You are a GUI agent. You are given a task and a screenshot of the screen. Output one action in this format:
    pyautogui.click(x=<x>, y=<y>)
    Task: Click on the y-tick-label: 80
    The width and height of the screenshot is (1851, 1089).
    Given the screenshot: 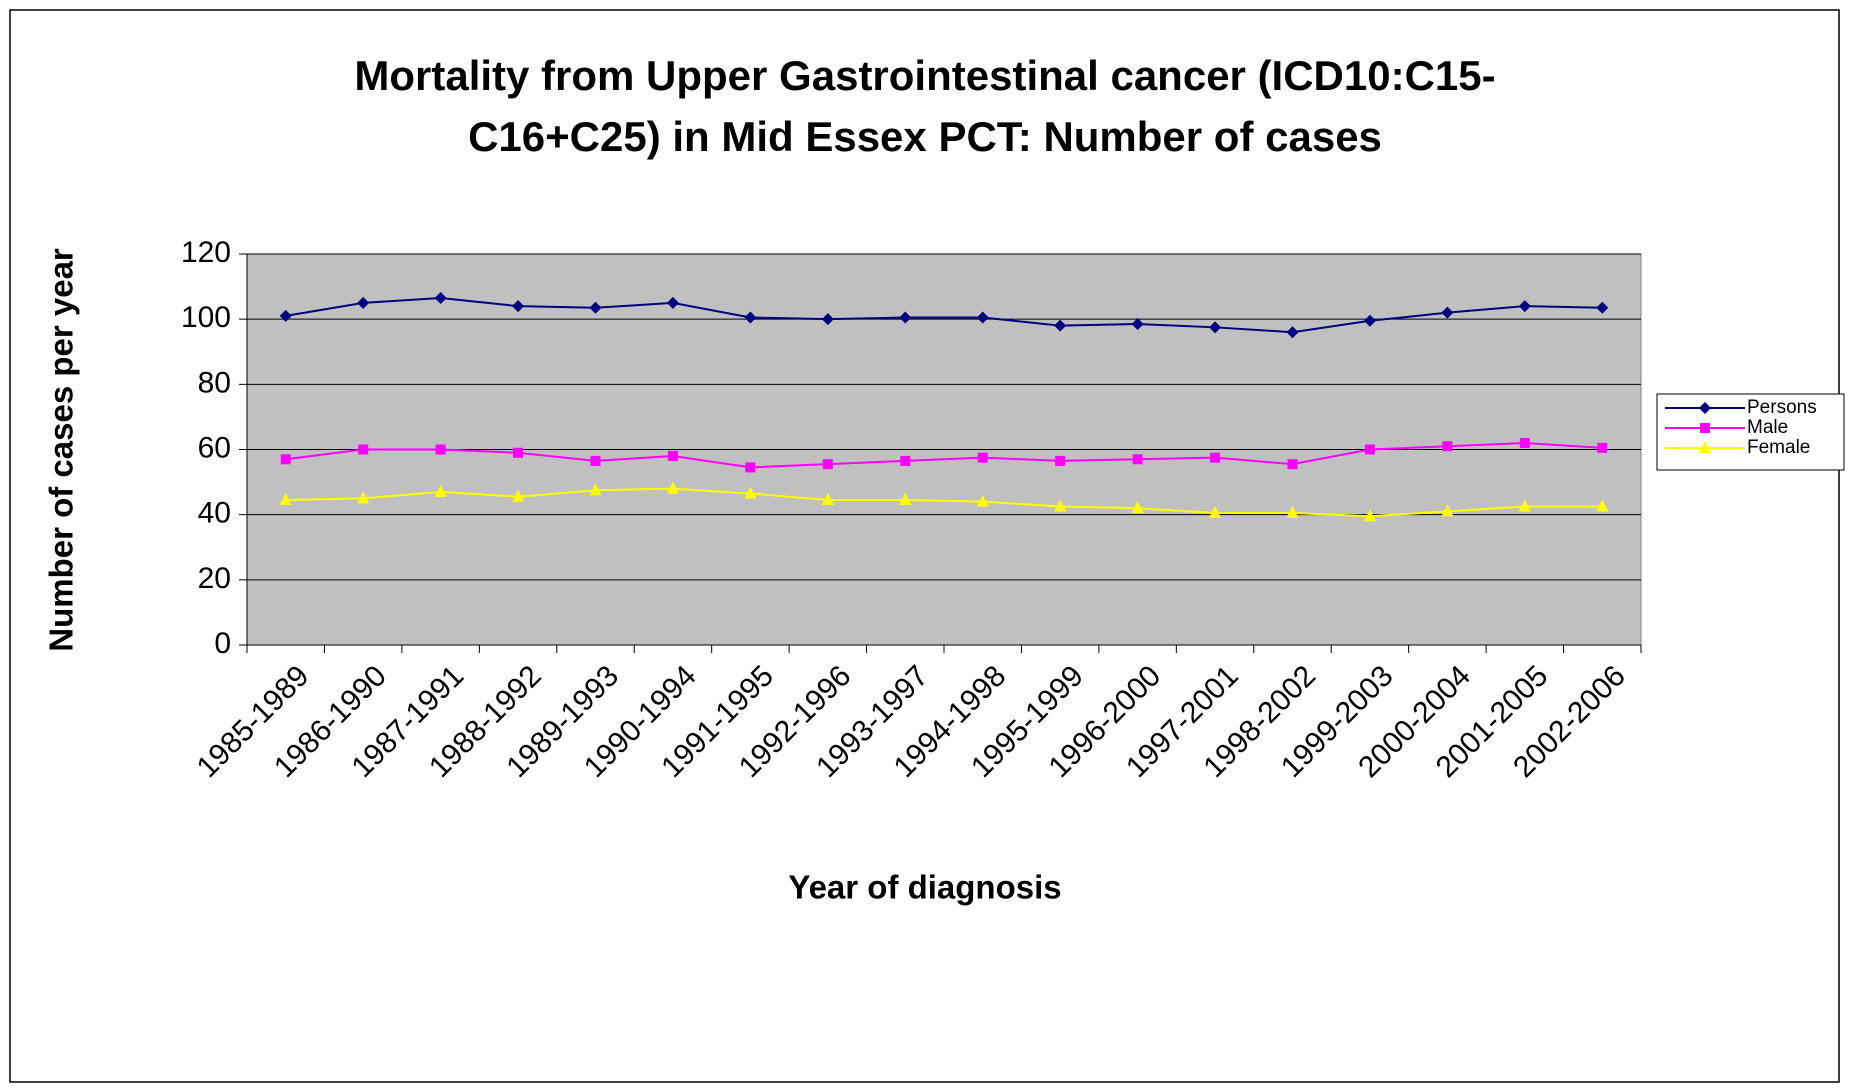 What is the action you would take?
    pyautogui.click(x=214, y=382)
    